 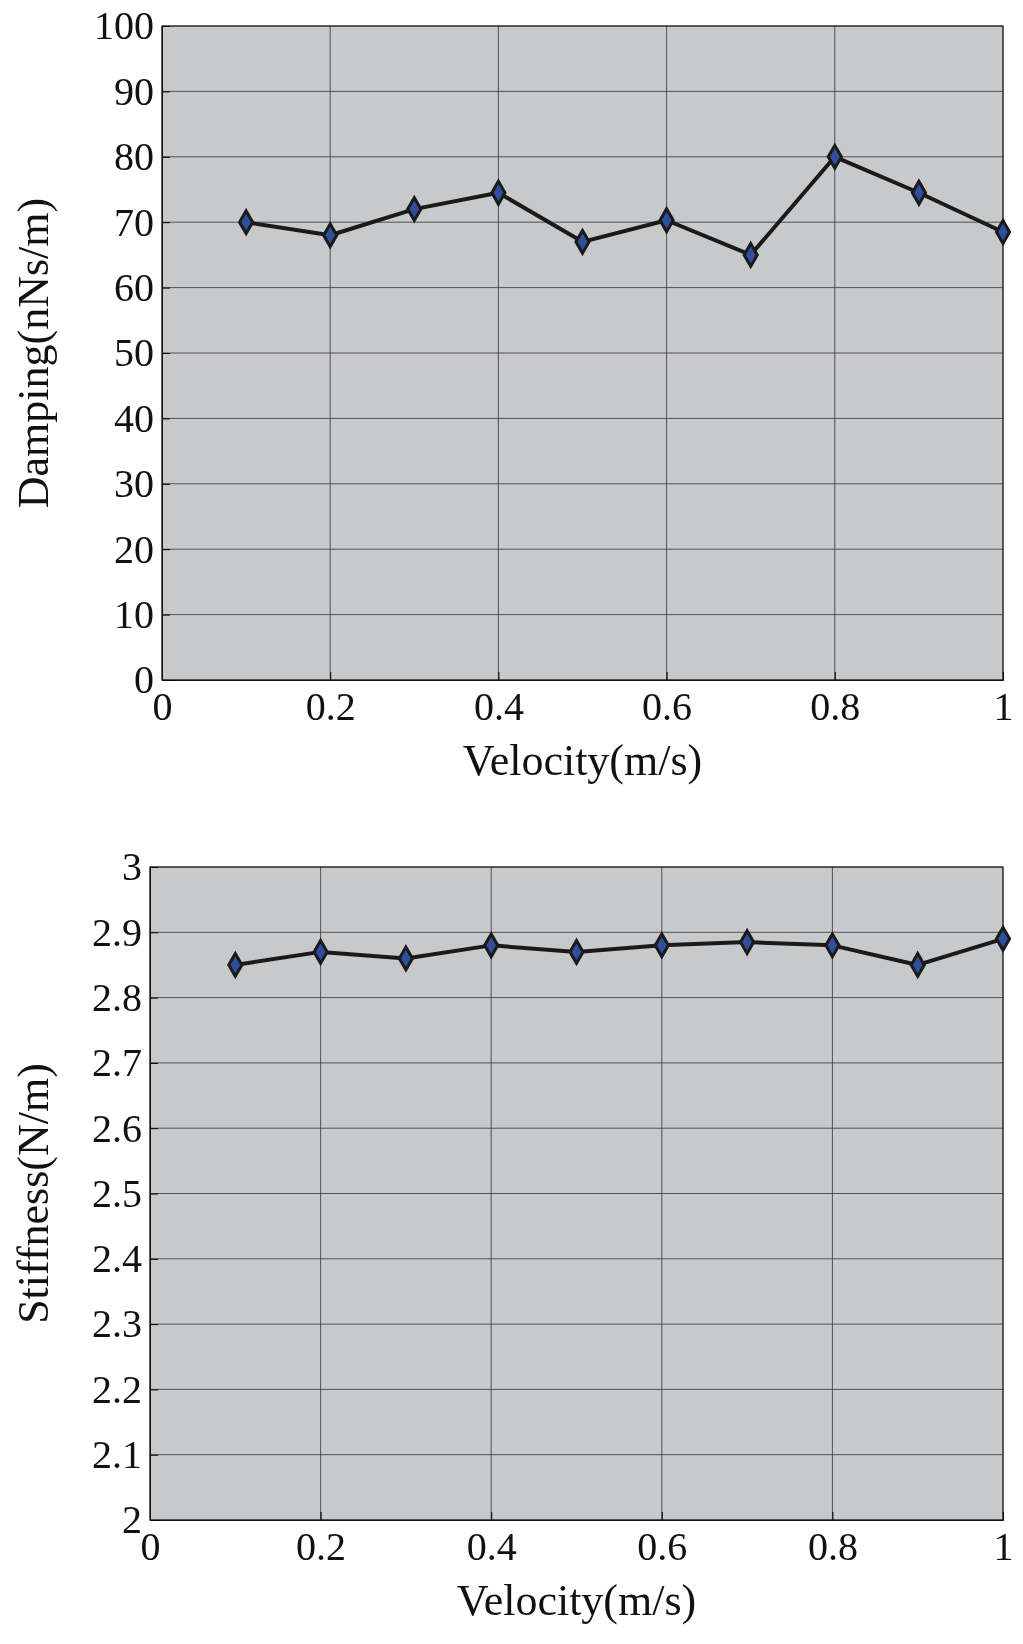 What do you see at coordinates (117, 1454) in the screenshot?
I see `y-tick-label: 2.1` at bounding box center [117, 1454].